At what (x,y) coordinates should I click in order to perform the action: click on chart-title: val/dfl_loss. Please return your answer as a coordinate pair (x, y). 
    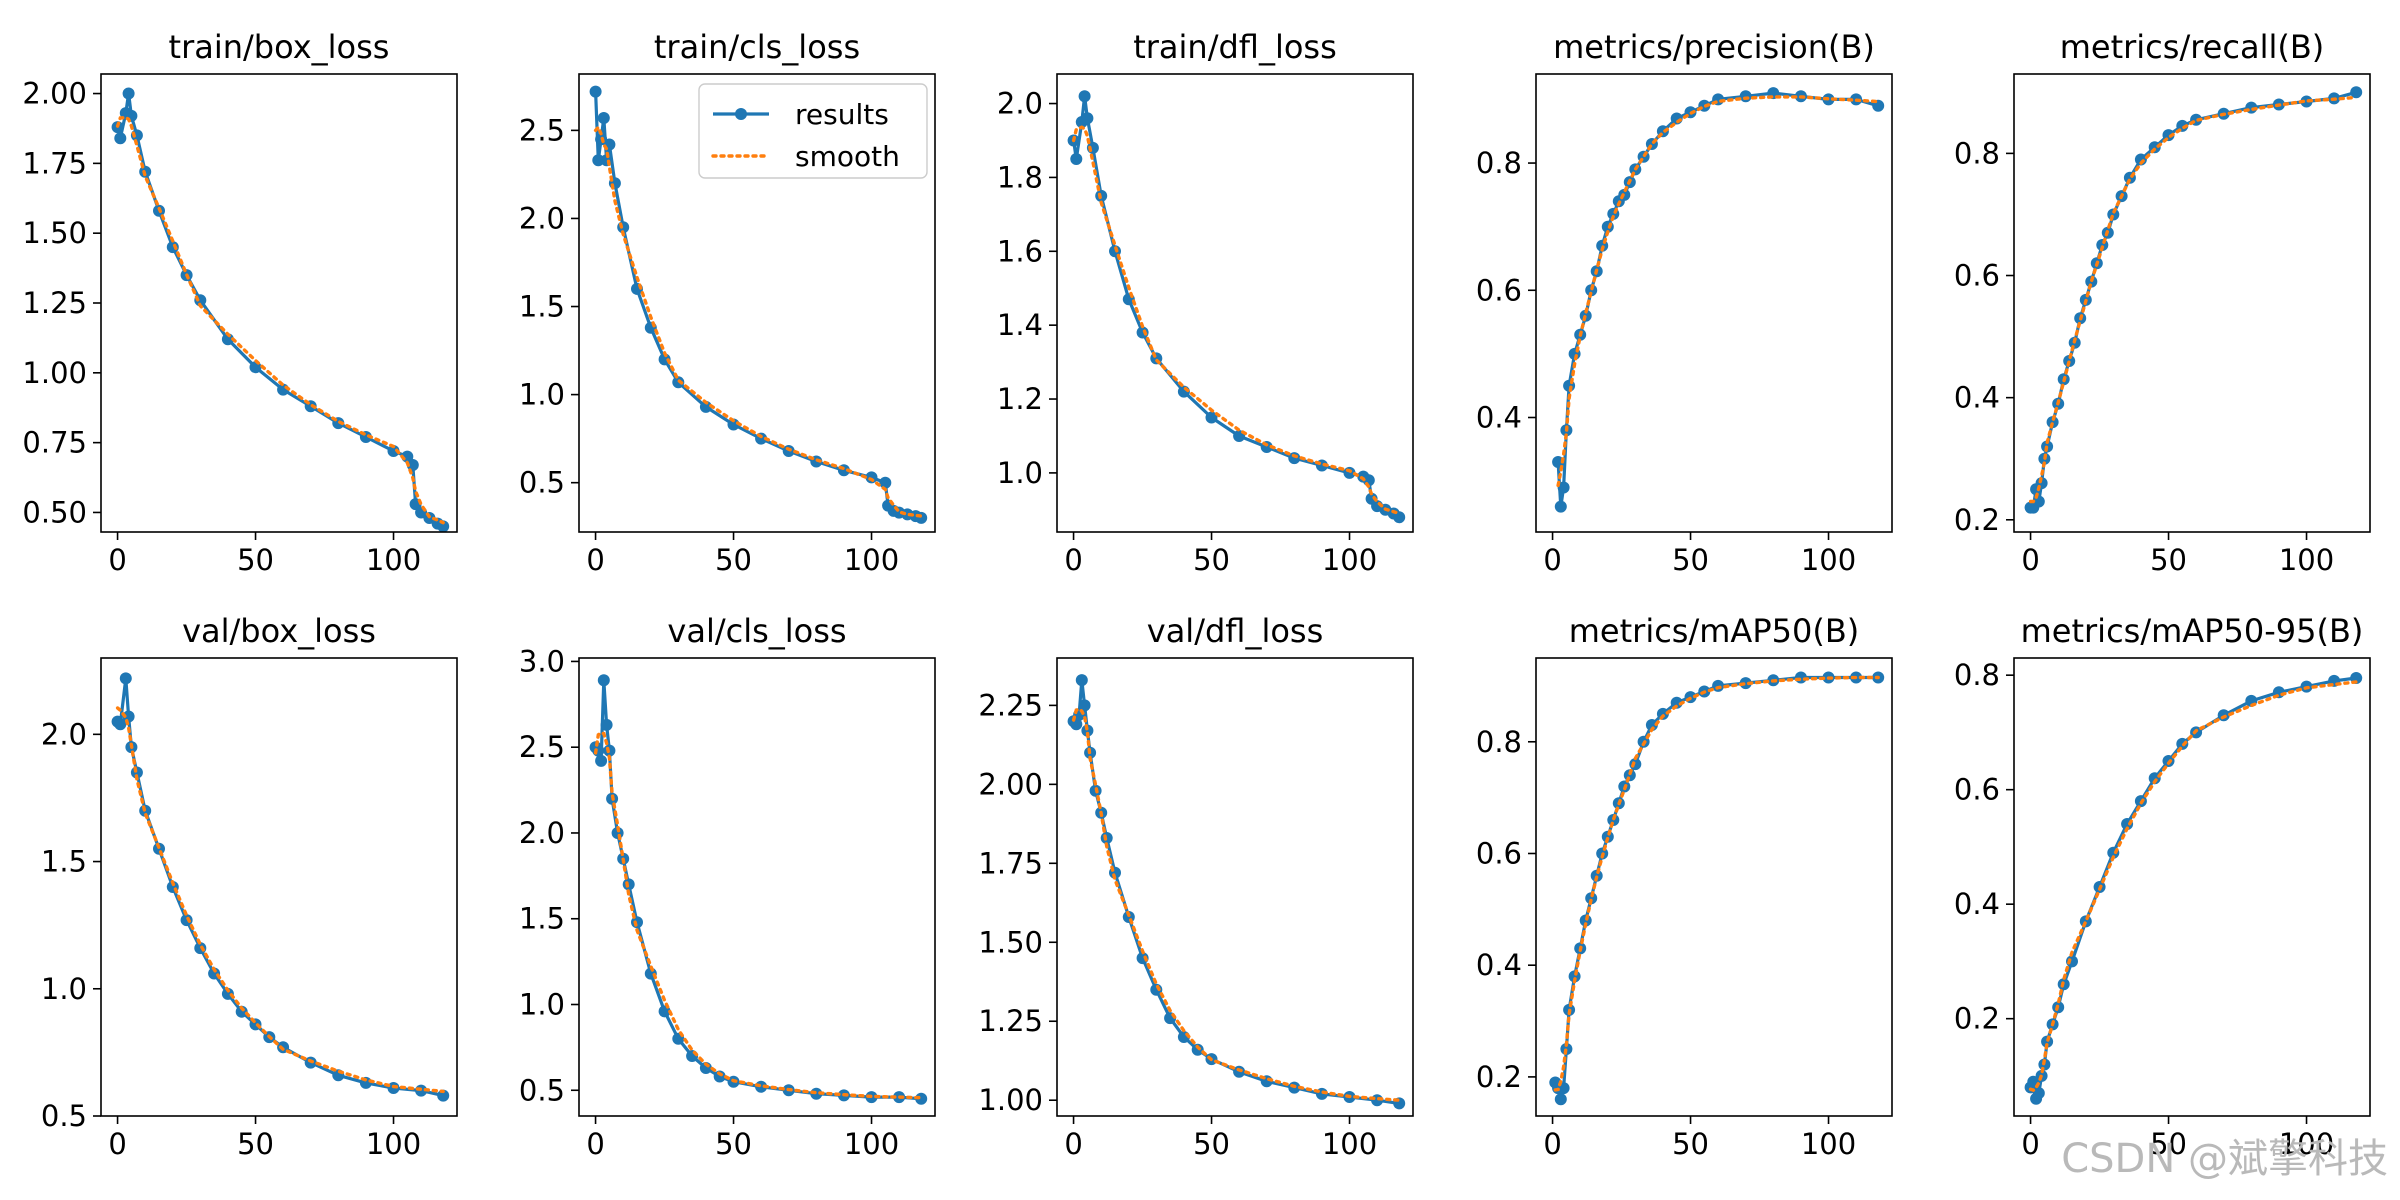
    Looking at the image, I should click on (1235, 631).